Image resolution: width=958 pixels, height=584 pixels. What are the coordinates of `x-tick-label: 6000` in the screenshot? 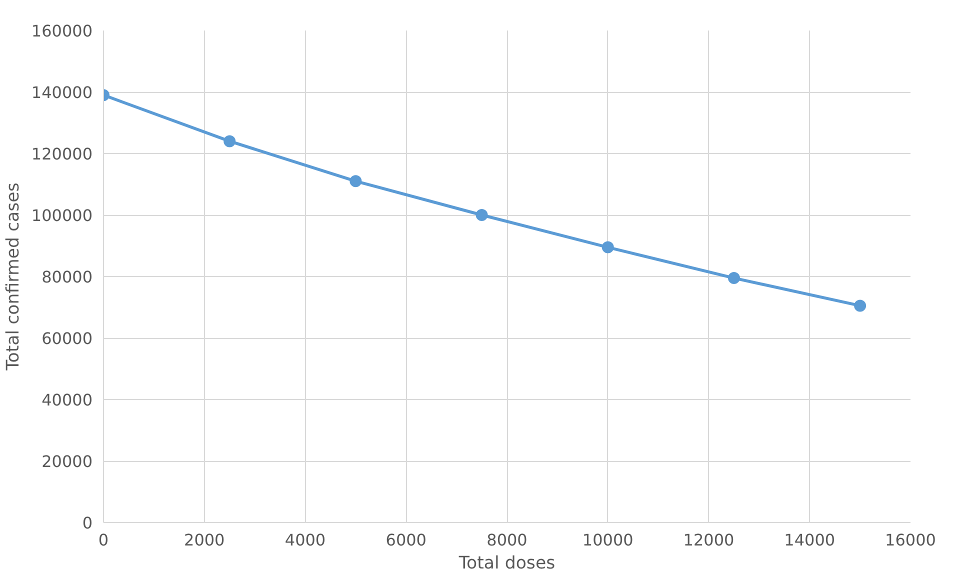 It's located at (406, 540).